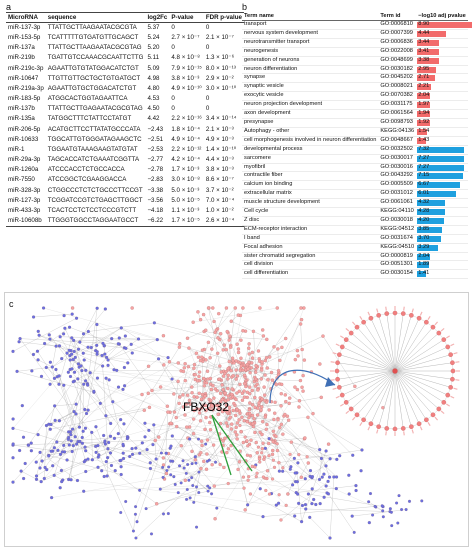  What do you see at coordinates (442, 105) in the screenshot?
I see `pvalue-bar-cell: 1.97` at bounding box center [442, 105].